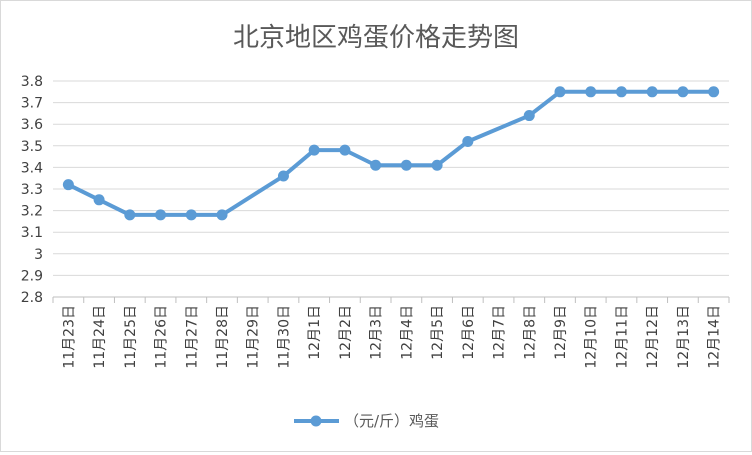 This screenshot has height=455, width=752. I want to click on x-tick-label: 11月30日, so click(284, 337).